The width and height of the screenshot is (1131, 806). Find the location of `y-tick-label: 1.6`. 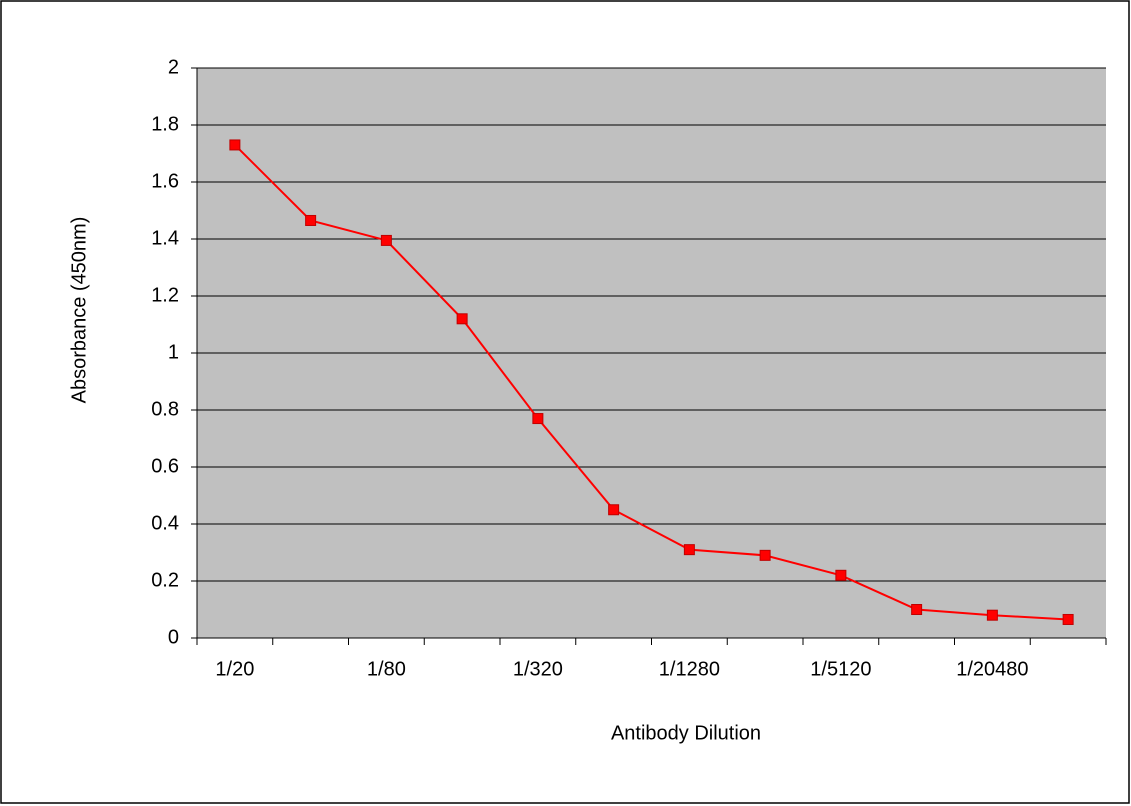

y-tick-label: 1.6 is located at coordinates (165, 181).